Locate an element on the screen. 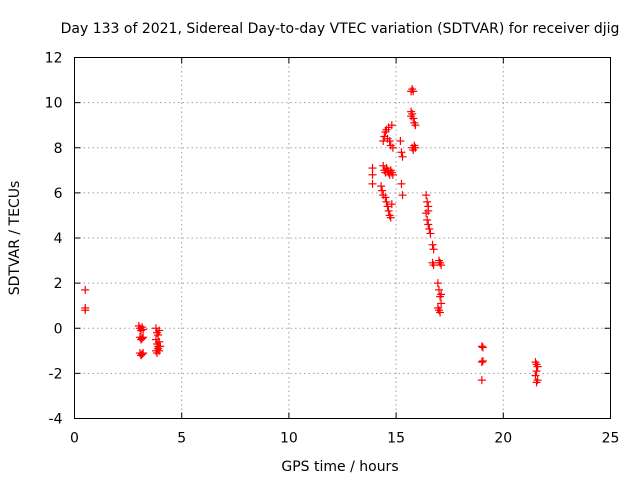  y-tick-label: 6 is located at coordinates (58, 194).